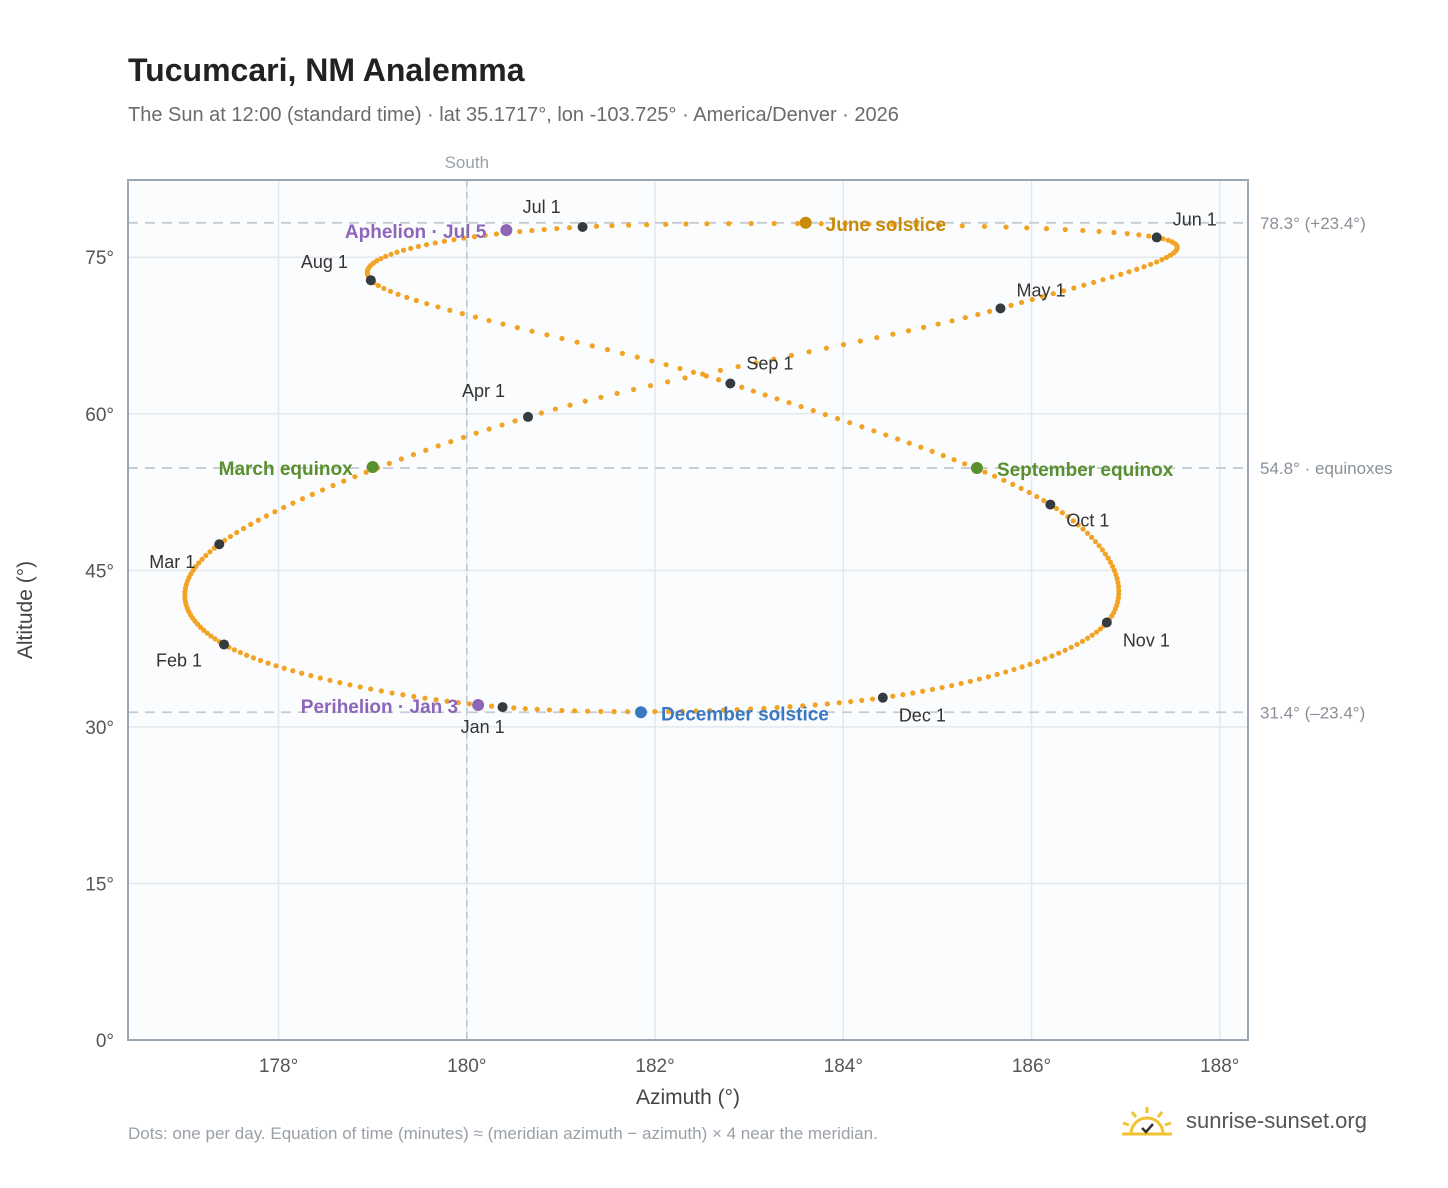  What do you see at coordinates (1219, 1066) in the screenshot?
I see `x-tick-label: 188°` at bounding box center [1219, 1066].